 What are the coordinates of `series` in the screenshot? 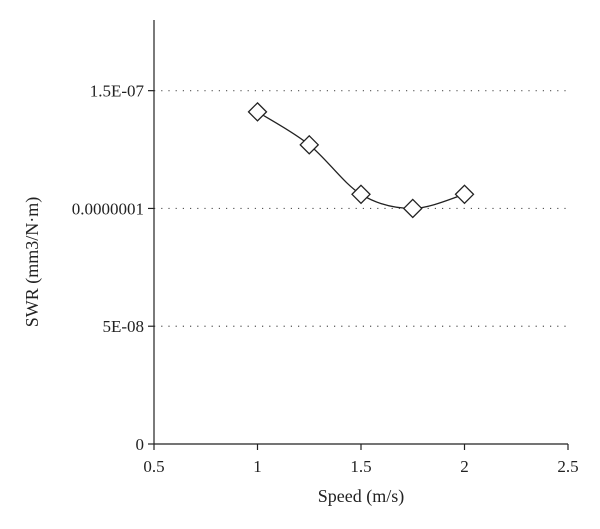 It's located at (361, 160).